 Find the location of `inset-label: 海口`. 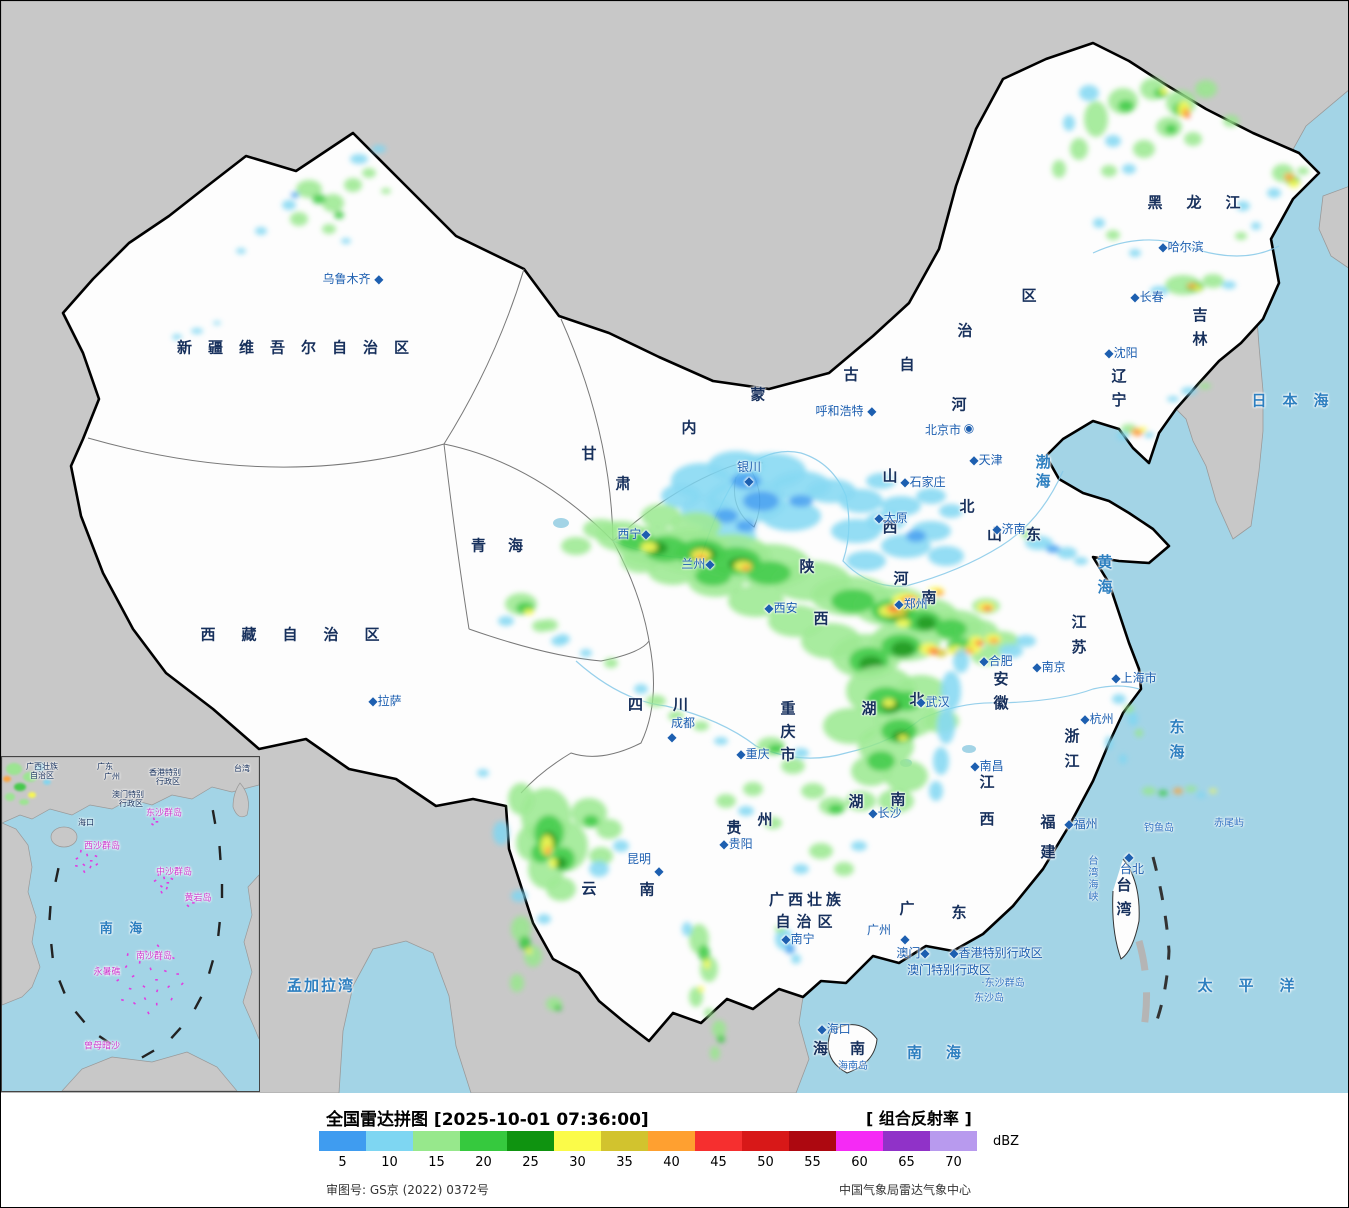

inset-label: 海口 is located at coordinates (86, 822).